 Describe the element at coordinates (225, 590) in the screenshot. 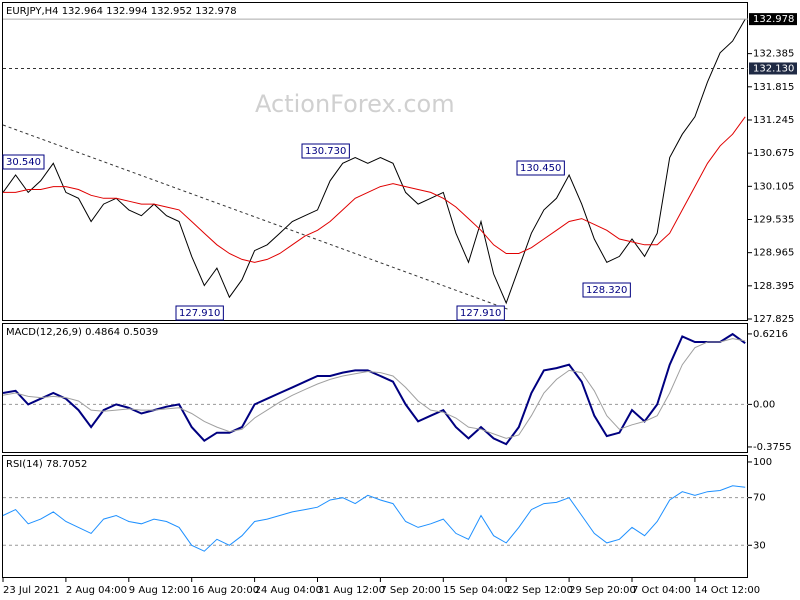

I see `x-tick-label: 16 Aug 20:00` at that location.